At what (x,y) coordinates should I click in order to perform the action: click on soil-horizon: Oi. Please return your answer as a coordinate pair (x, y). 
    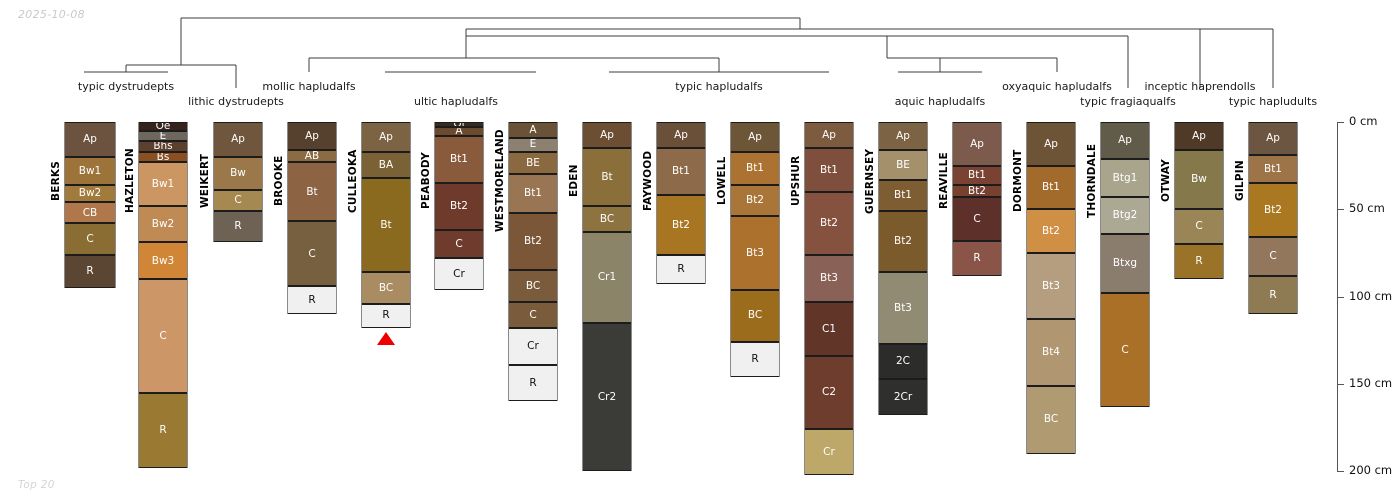
    Looking at the image, I should click on (459, 125).